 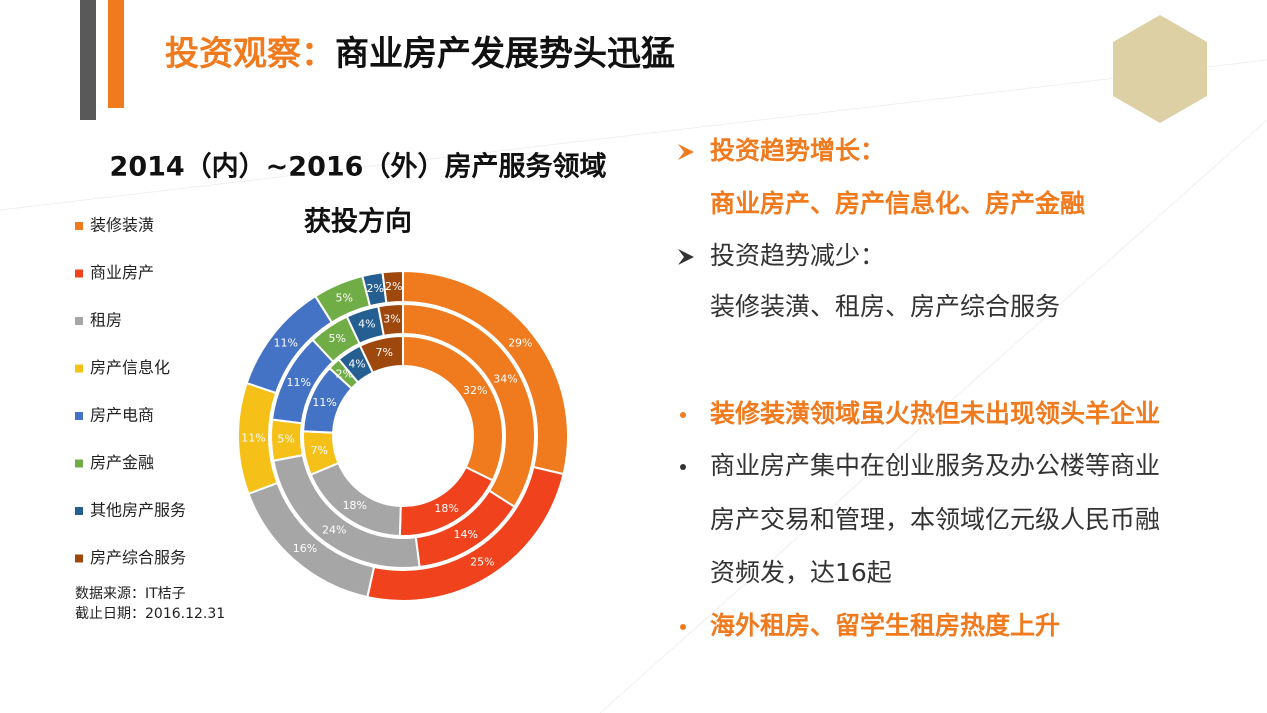 I want to click on chart-title: 获投方向, so click(x=358, y=222).